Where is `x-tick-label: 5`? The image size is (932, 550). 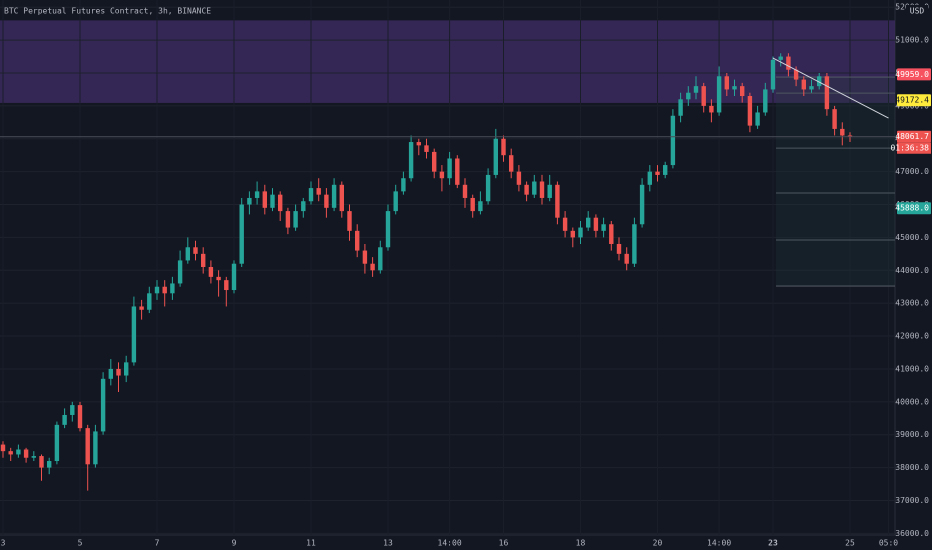 x-tick-label: 5 is located at coordinates (80, 543).